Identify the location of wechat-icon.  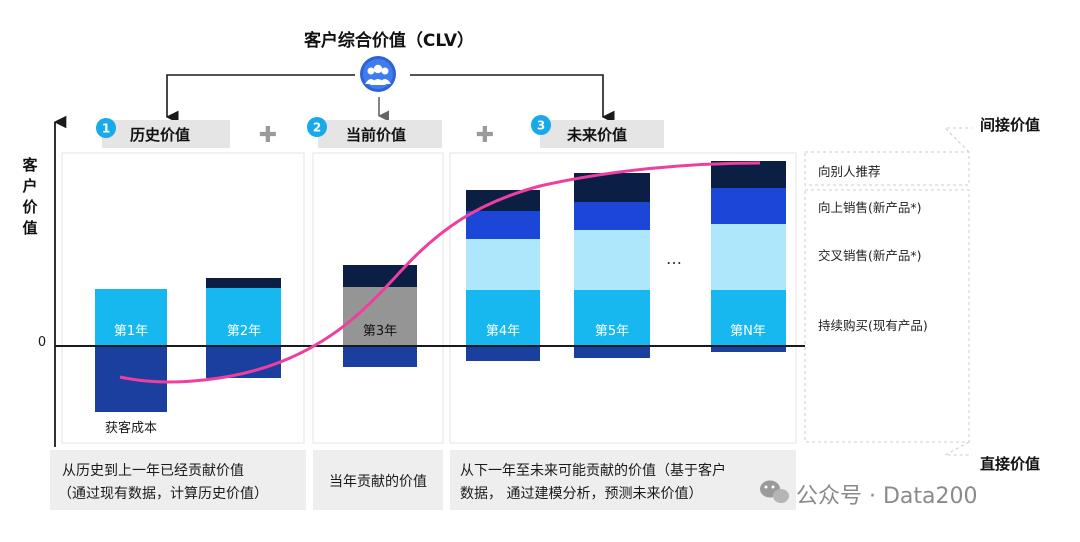
(774, 491).